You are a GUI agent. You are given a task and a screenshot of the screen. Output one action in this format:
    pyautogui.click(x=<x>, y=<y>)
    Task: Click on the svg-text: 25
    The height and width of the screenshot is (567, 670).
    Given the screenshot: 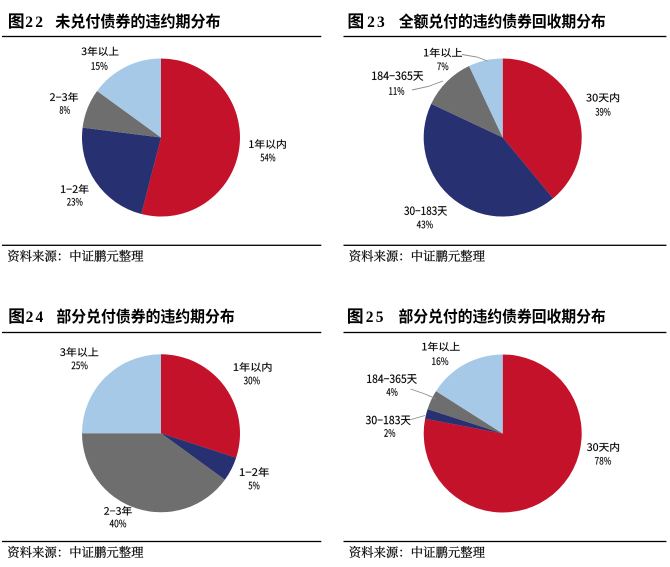 What is the action you would take?
    pyautogui.click(x=376, y=317)
    